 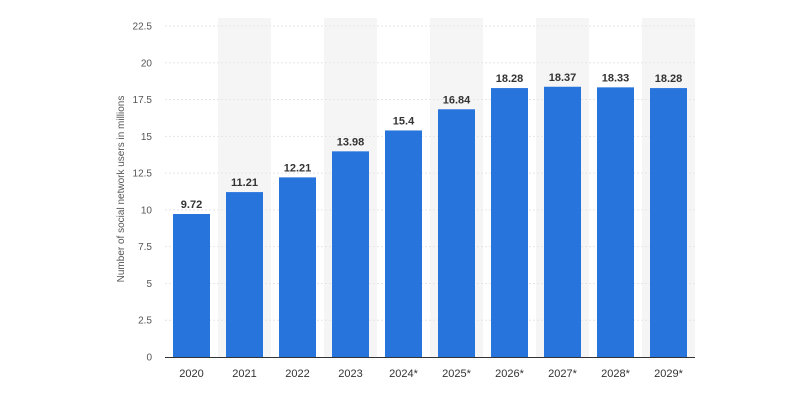 What do you see at coordinates (456, 374) in the screenshot?
I see `x-category-label: 2025*` at bounding box center [456, 374].